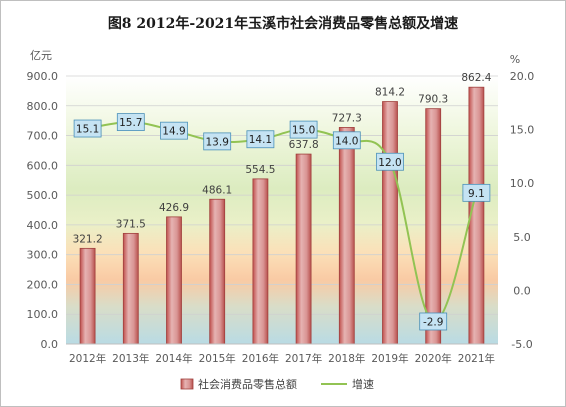  Describe the element at coordinates (522, 183) in the screenshot. I see `y-right-tick-label: 10.0` at that location.